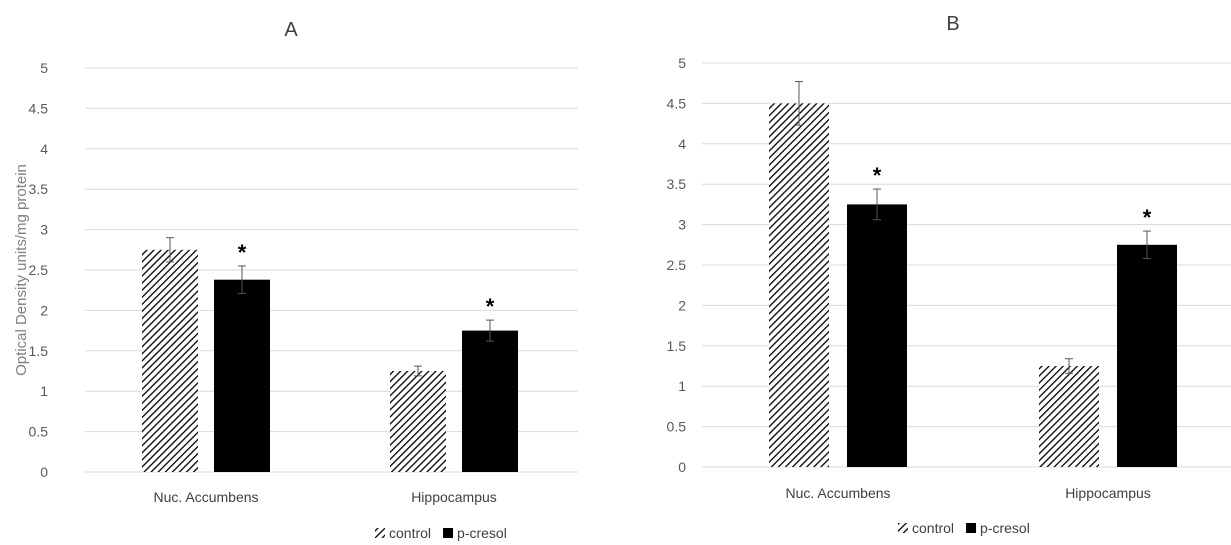 The height and width of the screenshot is (545, 1231). Describe the element at coordinates (291, 30) in the screenshot. I see `chart-title: A` at that location.